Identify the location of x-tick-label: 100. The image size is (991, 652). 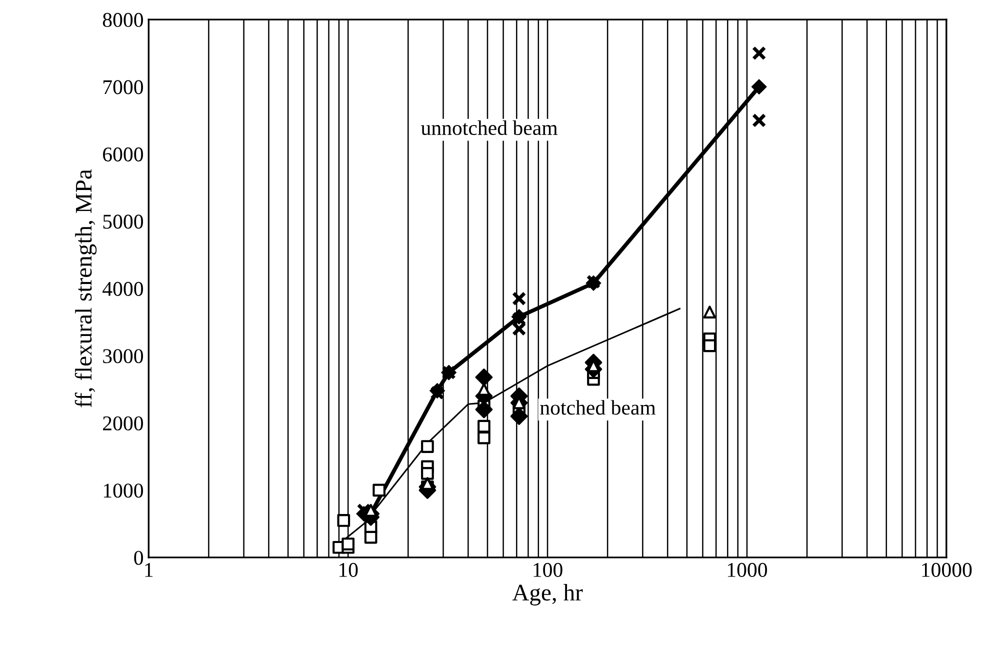
(548, 569).